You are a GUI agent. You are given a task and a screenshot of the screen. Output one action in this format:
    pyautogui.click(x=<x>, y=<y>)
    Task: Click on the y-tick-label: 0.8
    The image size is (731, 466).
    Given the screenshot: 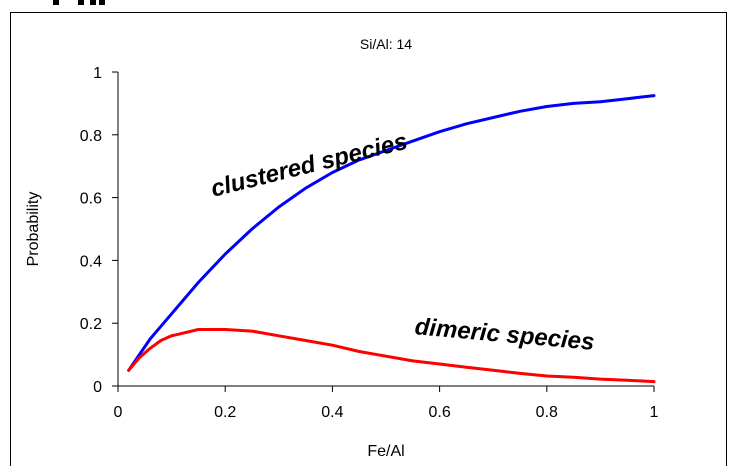 What is the action you would take?
    pyautogui.click(x=91, y=136)
    